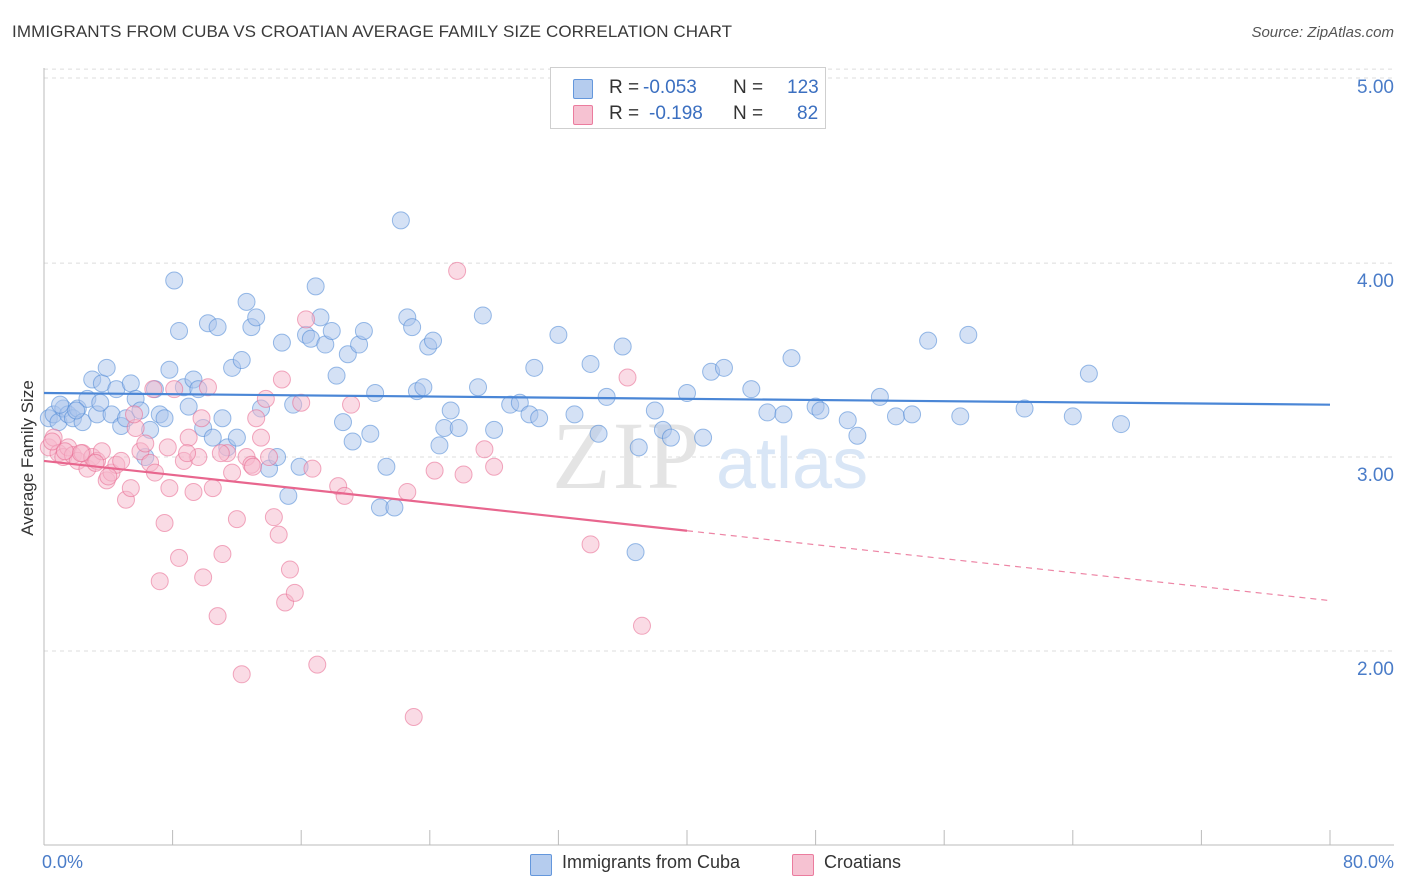  Describe the element at coordinates (624, 87) in the screenshot. I see `r-label: R =` at that location.